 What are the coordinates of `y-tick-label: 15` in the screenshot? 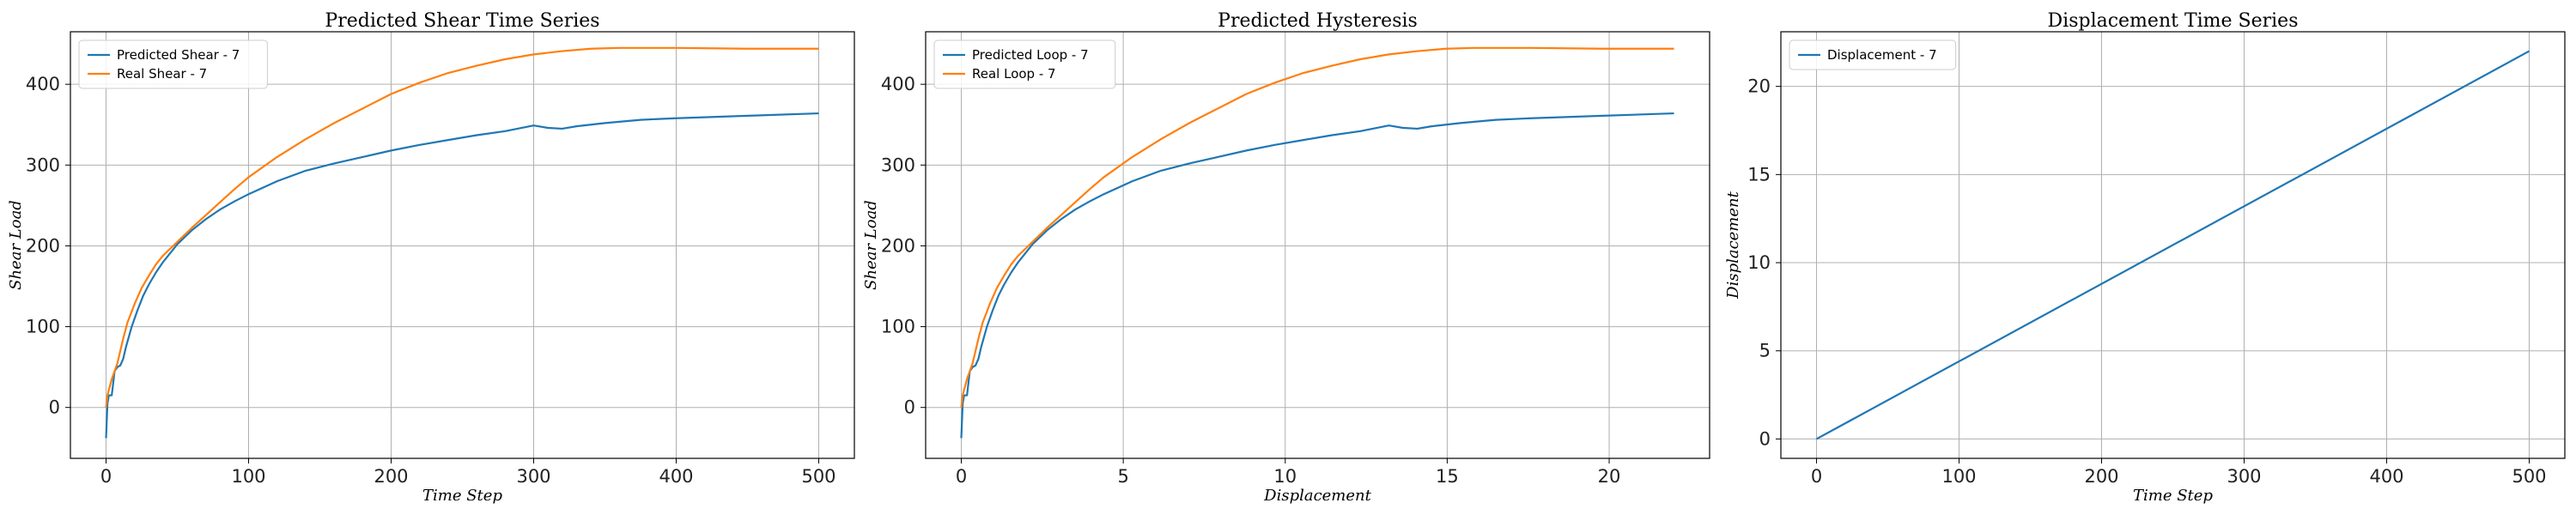 It's located at (1759, 174).